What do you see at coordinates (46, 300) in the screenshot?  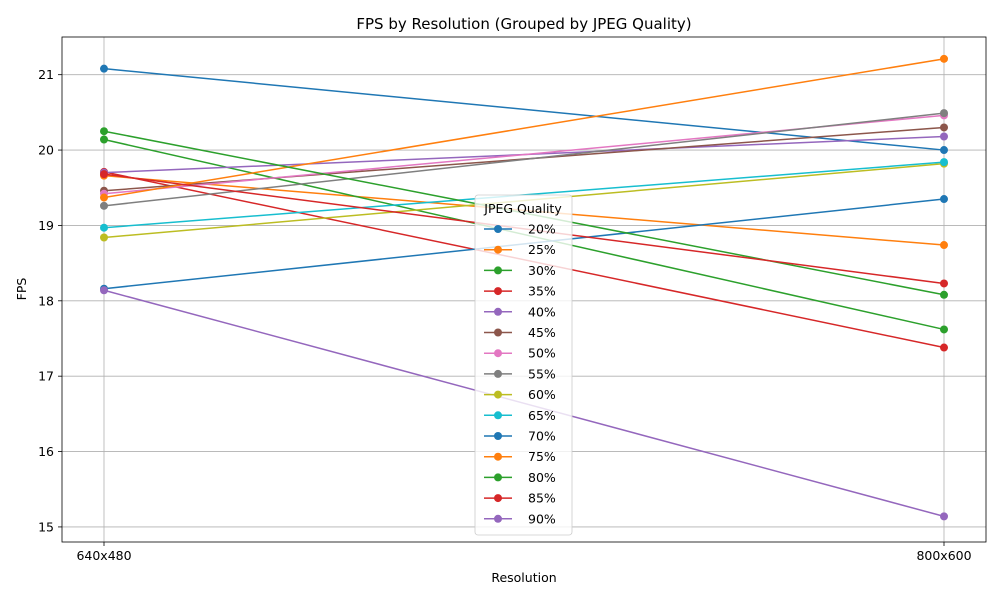 I see `y-tick-label: 18` at bounding box center [46, 300].